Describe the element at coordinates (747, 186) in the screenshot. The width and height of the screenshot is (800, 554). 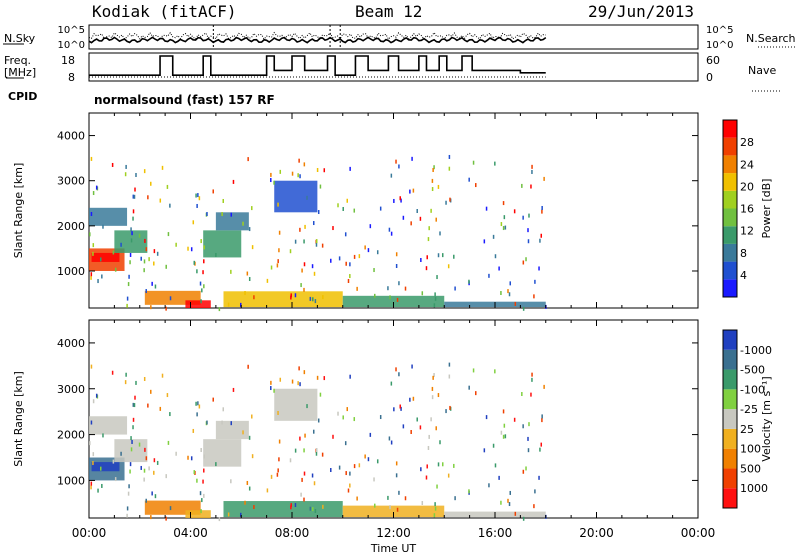
I see `power-colorbar-tick-label: 20` at that location.